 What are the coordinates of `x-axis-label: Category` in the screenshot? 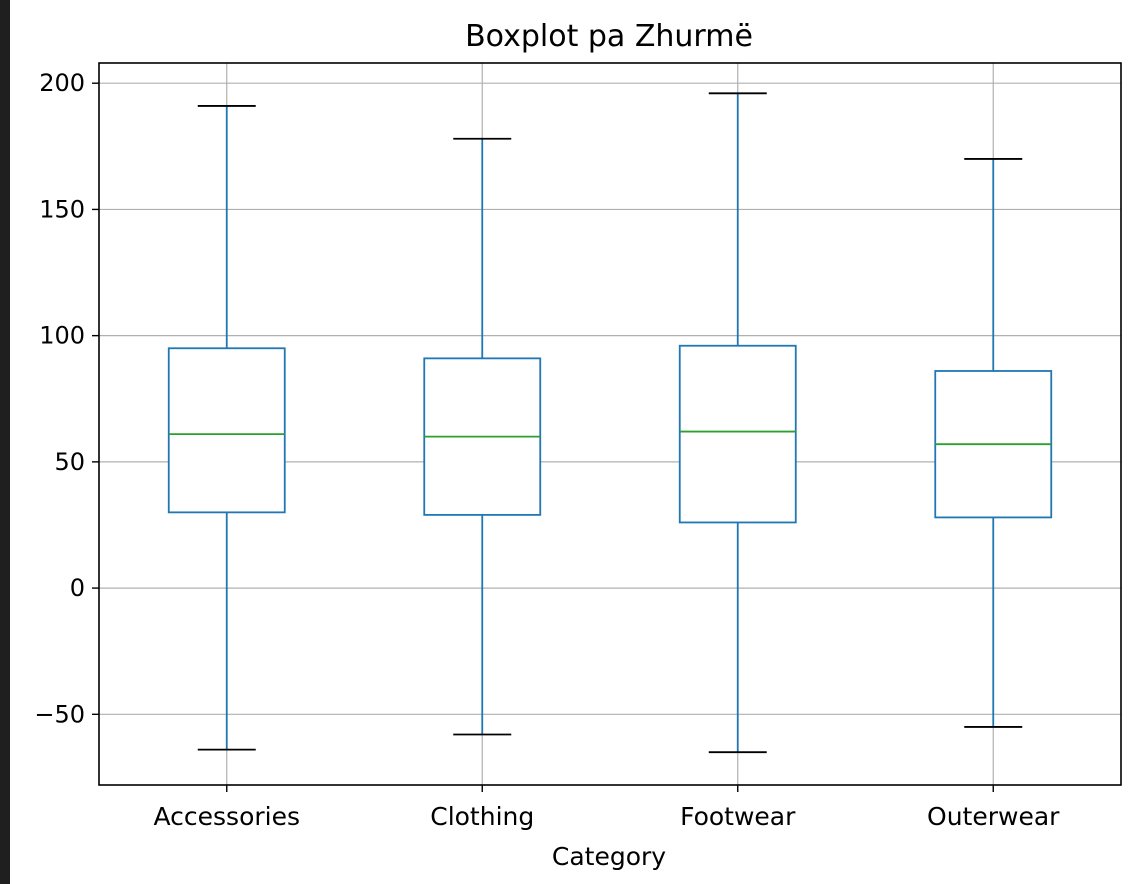 It's located at (609, 856).